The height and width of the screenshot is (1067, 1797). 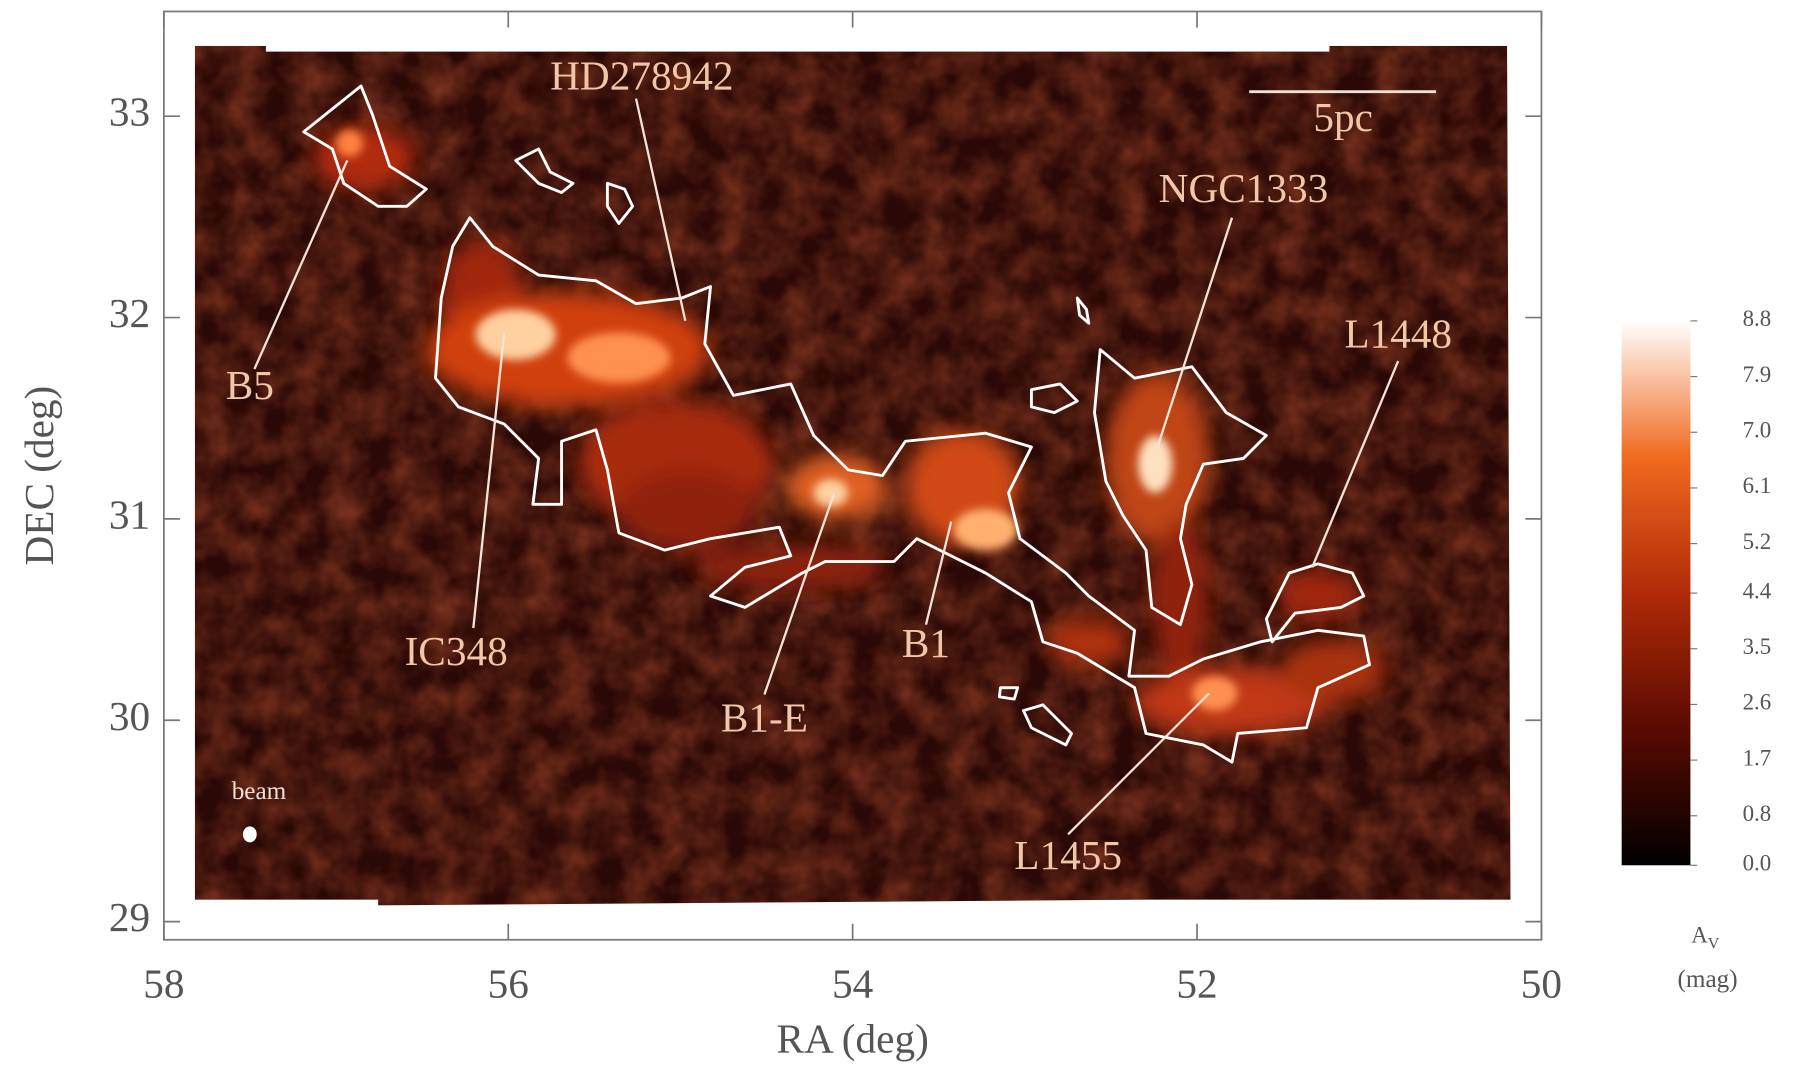 I want to click on beam-marker, so click(x=249, y=834).